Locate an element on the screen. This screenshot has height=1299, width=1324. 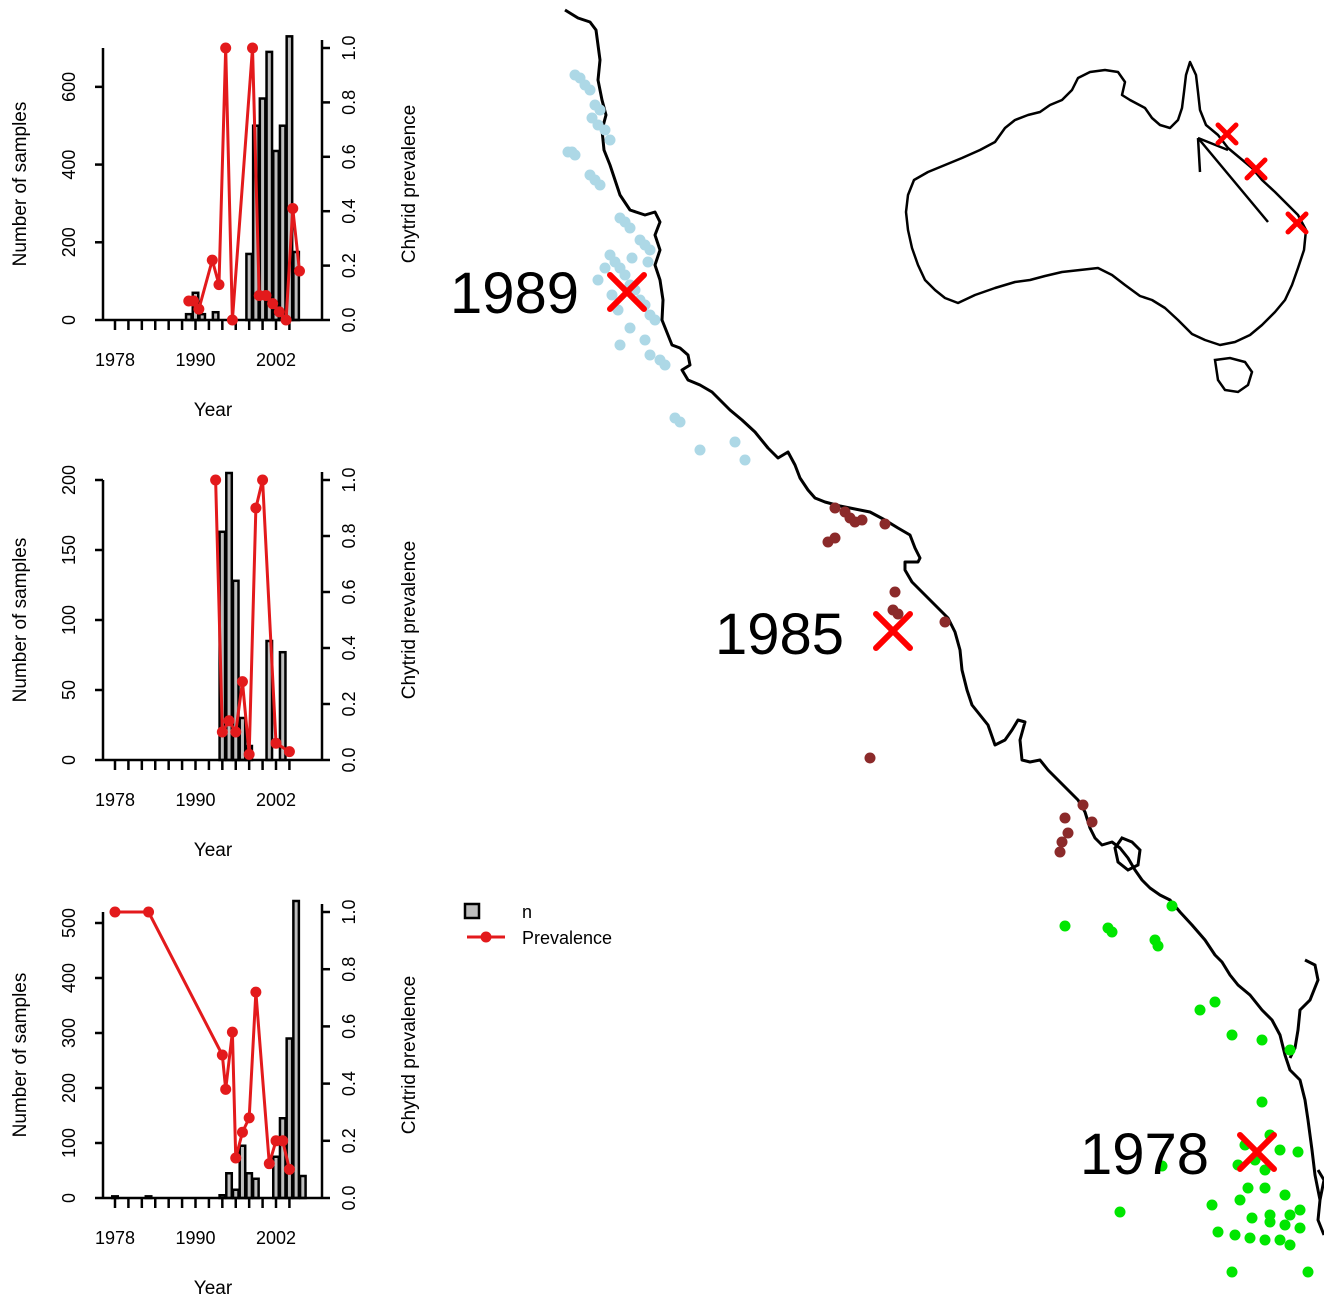
y-tick-label-left: 0 is located at coordinates (69, 320).